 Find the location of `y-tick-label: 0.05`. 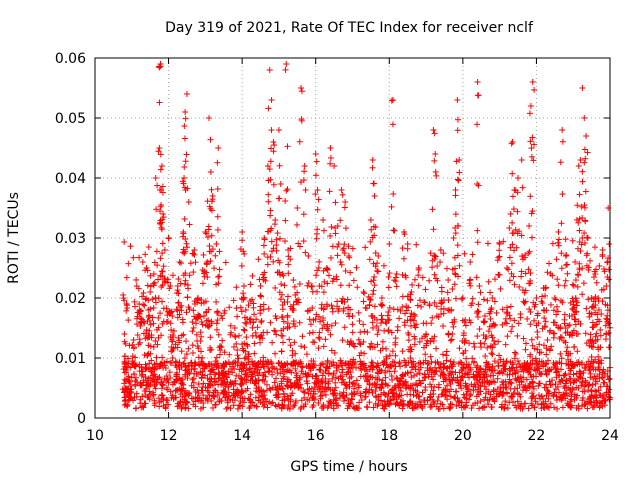

y-tick-label: 0.05 is located at coordinates (70, 119).